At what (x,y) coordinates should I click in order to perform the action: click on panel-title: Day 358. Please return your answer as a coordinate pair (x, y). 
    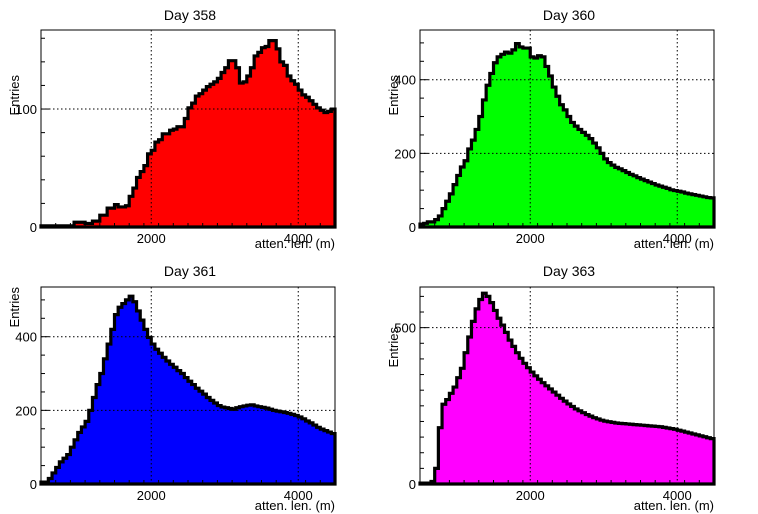
    Looking at the image, I should click on (190, 15).